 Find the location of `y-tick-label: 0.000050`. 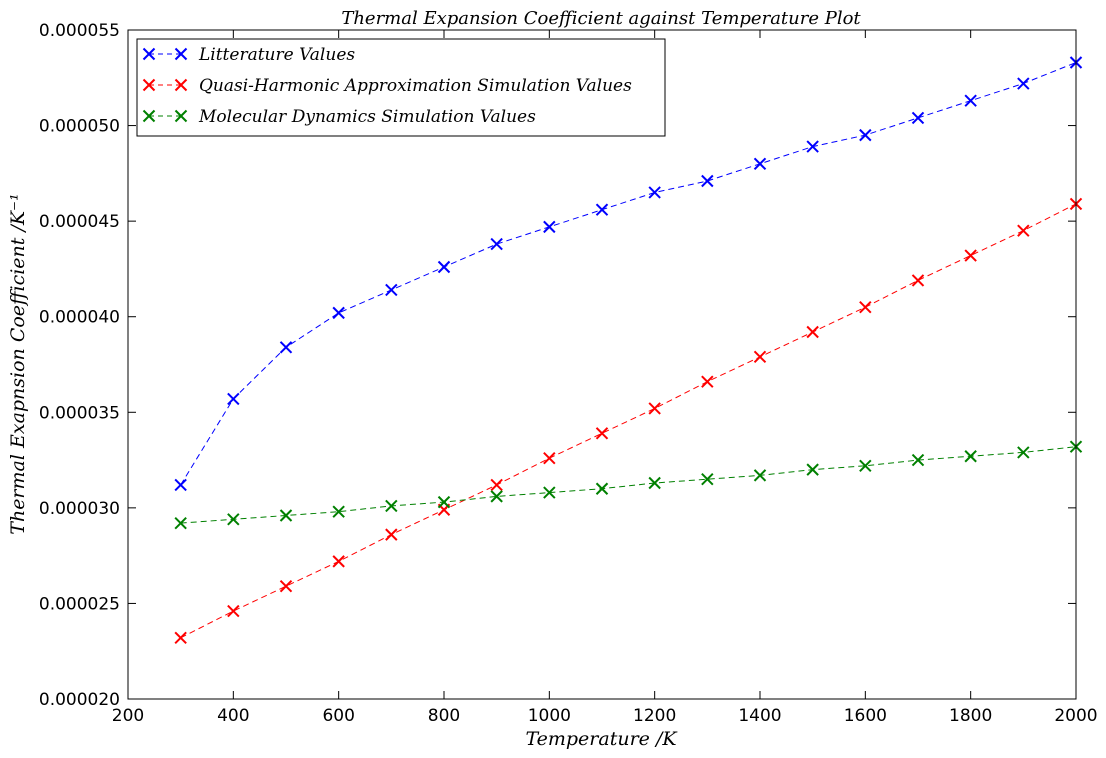

y-tick-label: 0.000050 is located at coordinates (79, 127).